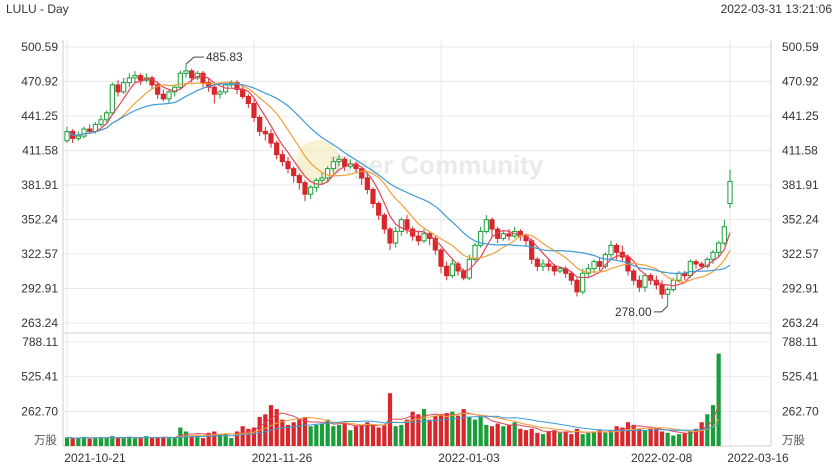  I want to click on volume-unit-right: 万股, so click(793, 440).